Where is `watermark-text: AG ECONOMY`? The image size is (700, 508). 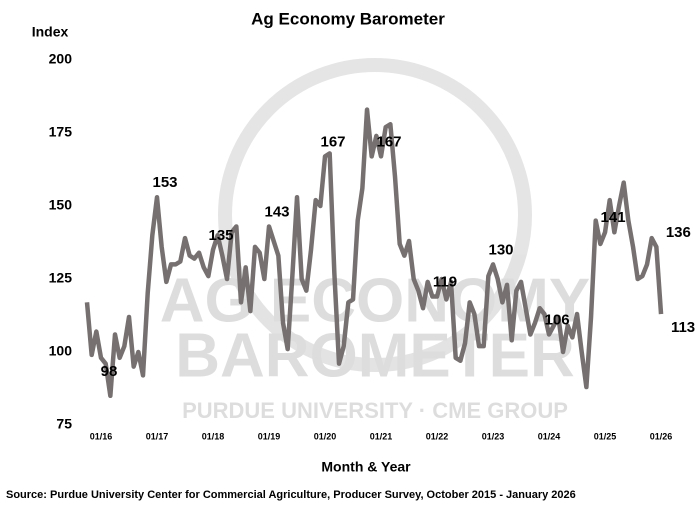
watermark-text: AG ECONOMY is located at coordinates (375, 300).